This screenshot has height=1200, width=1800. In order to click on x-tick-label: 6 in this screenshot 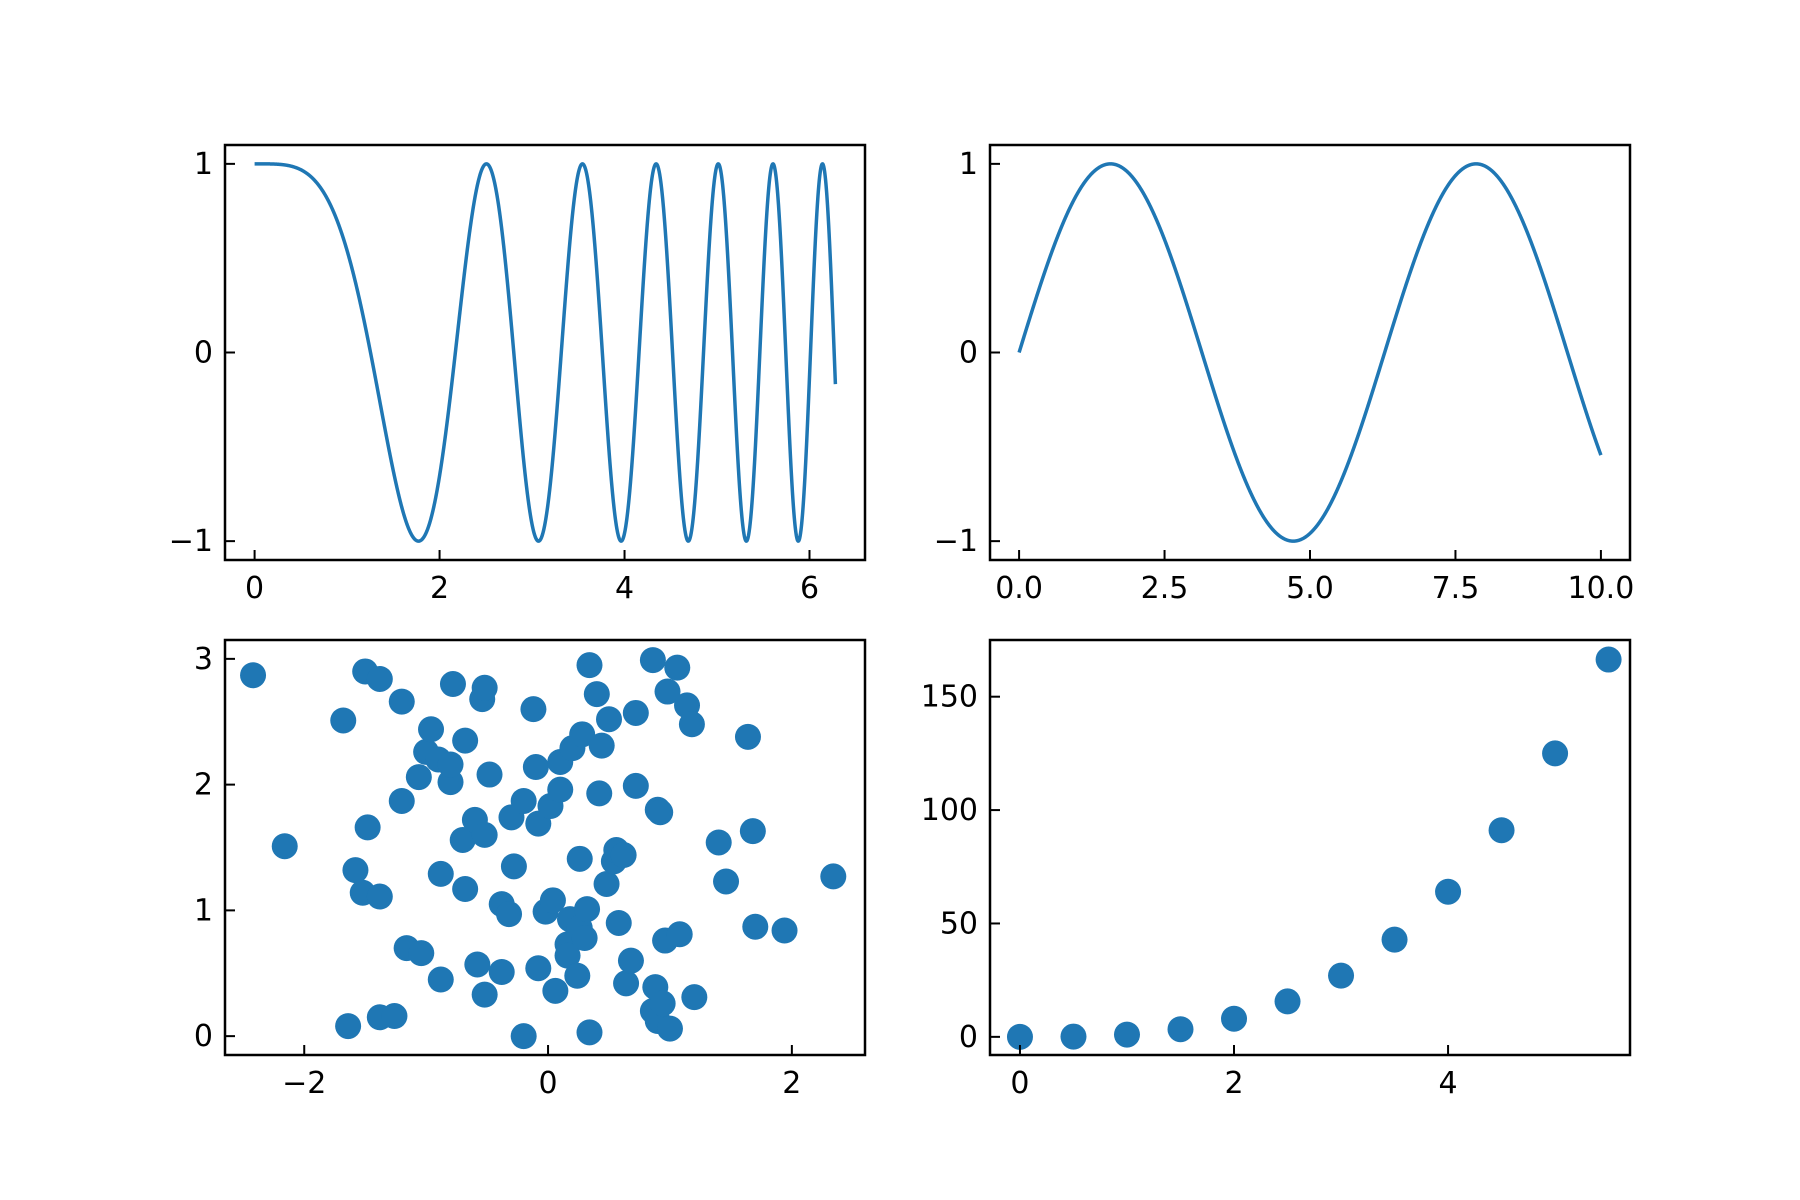, I will do `click(809, 588)`.